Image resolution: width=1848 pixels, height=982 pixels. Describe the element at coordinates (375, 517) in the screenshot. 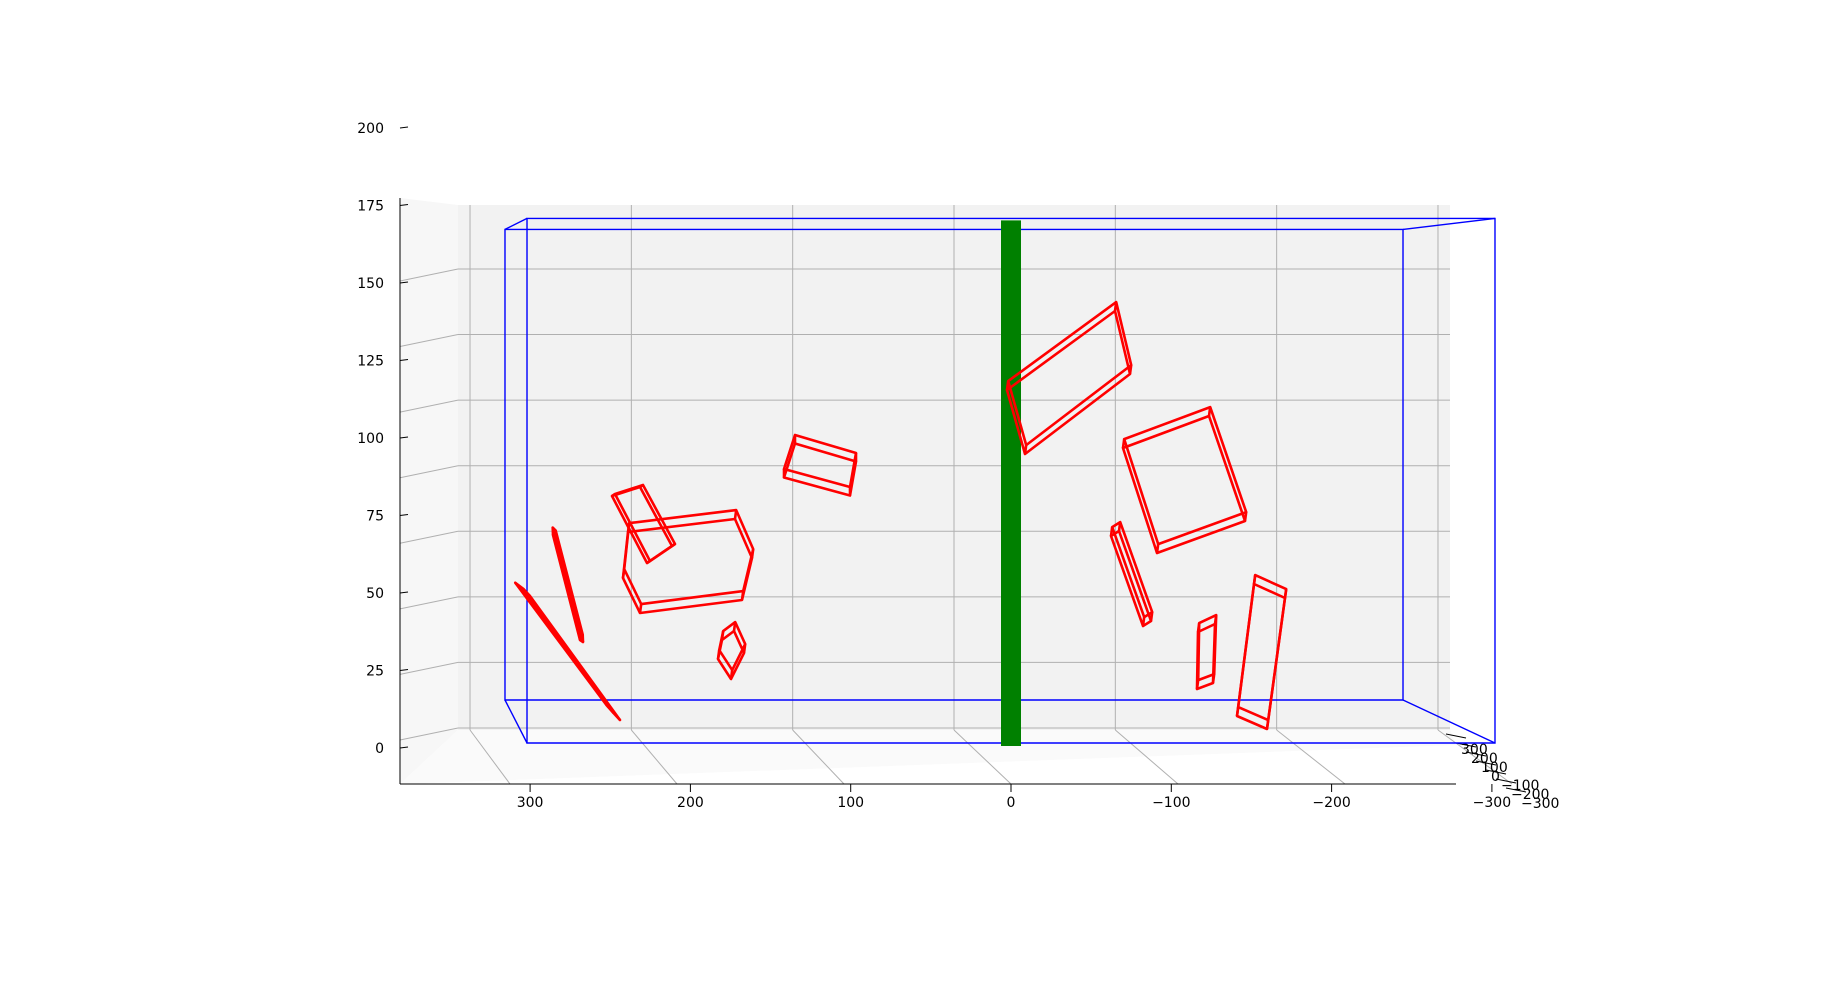

I see `z-tick-label-3: 75` at that location.